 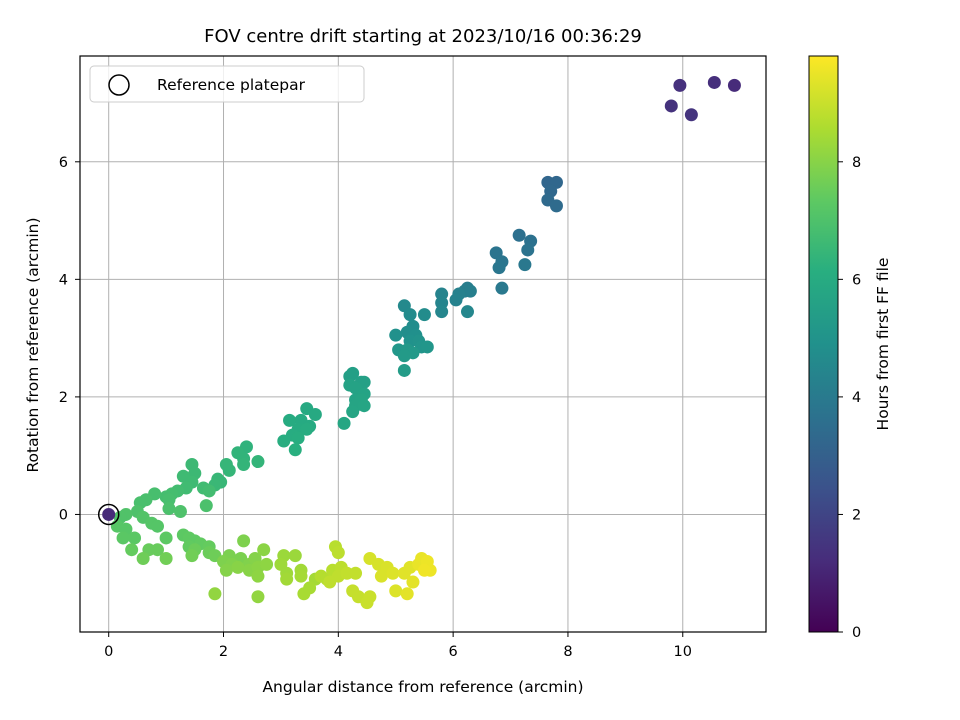 What do you see at coordinates (119, 85) in the screenshot?
I see `legend-reference-marker-icon` at bounding box center [119, 85].